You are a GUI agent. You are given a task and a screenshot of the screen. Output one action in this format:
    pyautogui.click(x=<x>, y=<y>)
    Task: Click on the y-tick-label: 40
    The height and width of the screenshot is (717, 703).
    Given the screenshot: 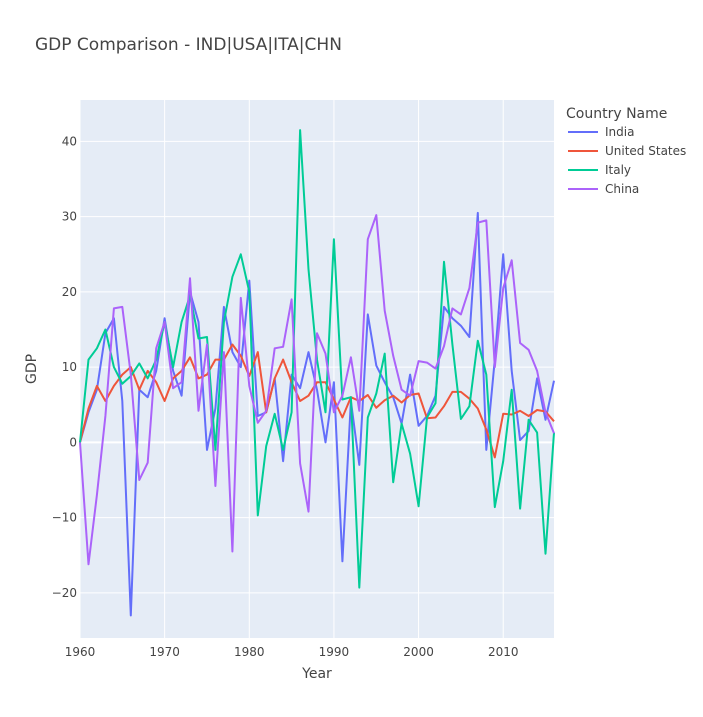 What is the action you would take?
    pyautogui.click(x=69, y=141)
    